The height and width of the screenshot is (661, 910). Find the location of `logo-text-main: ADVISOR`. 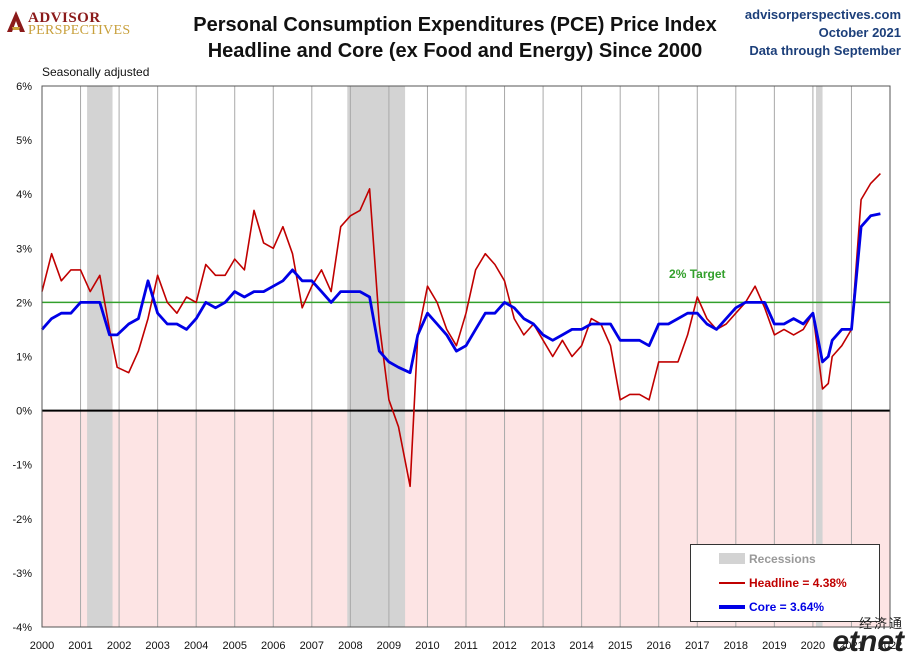

logo-text-main: ADVISOR is located at coordinates (64, 18).